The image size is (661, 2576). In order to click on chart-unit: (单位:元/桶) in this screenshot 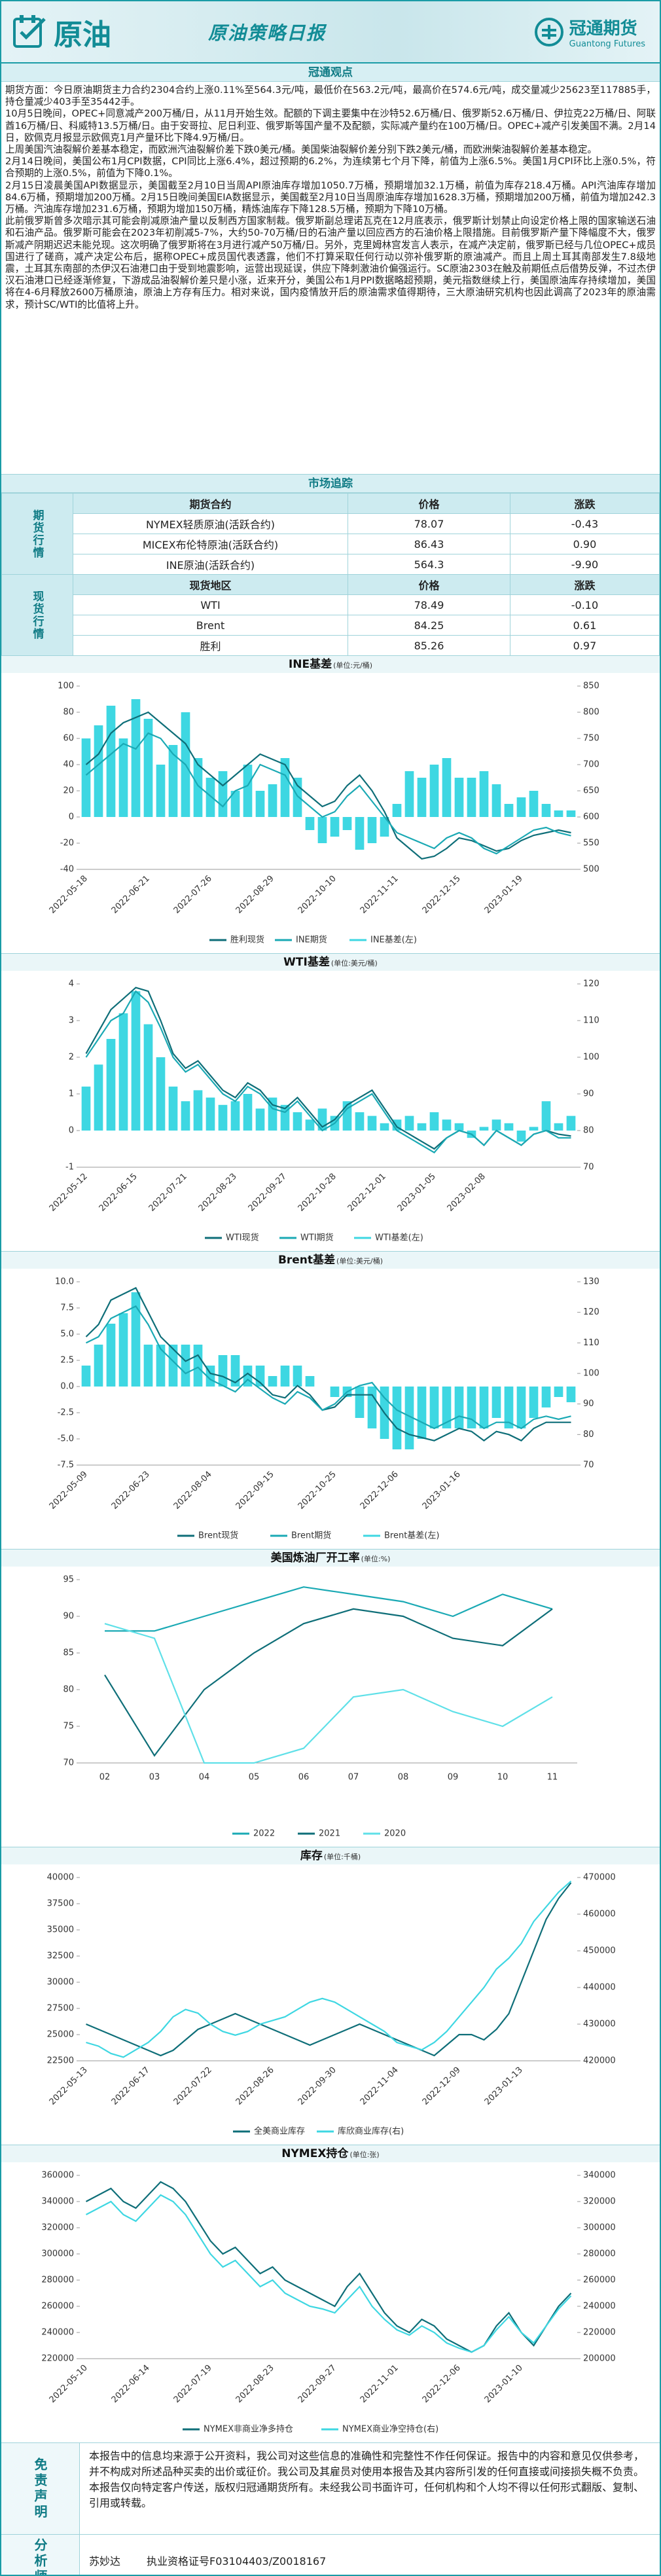, I will do `click(353, 665)`.